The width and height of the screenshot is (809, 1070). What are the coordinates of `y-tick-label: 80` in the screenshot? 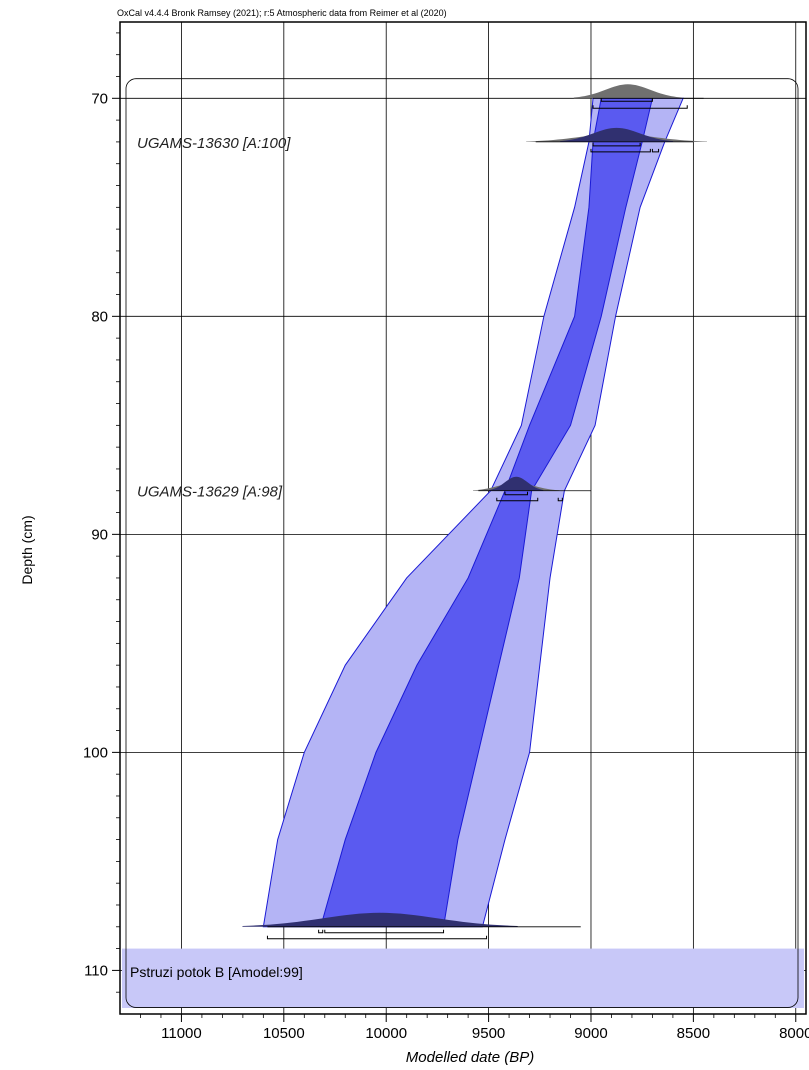 It's located at (99, 316).